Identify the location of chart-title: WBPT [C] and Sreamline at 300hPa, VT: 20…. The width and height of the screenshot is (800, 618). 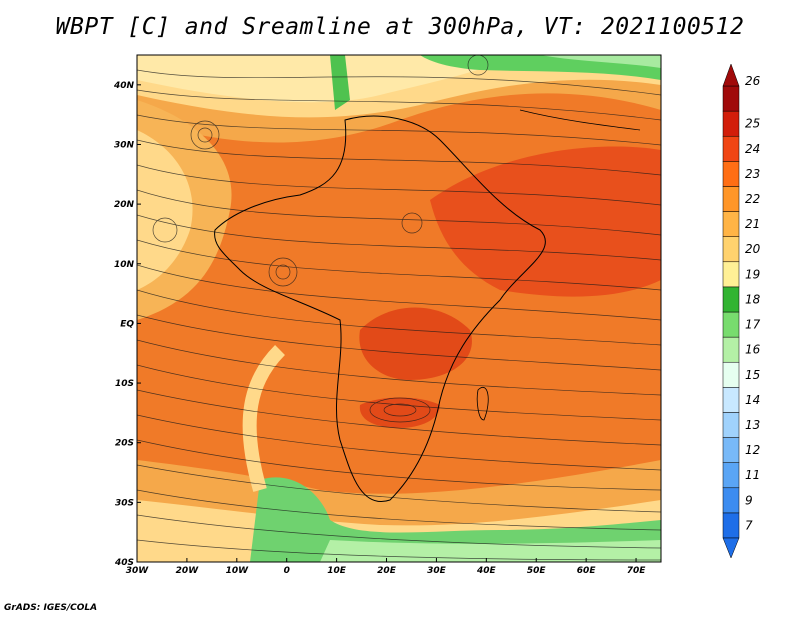
(400, 27).